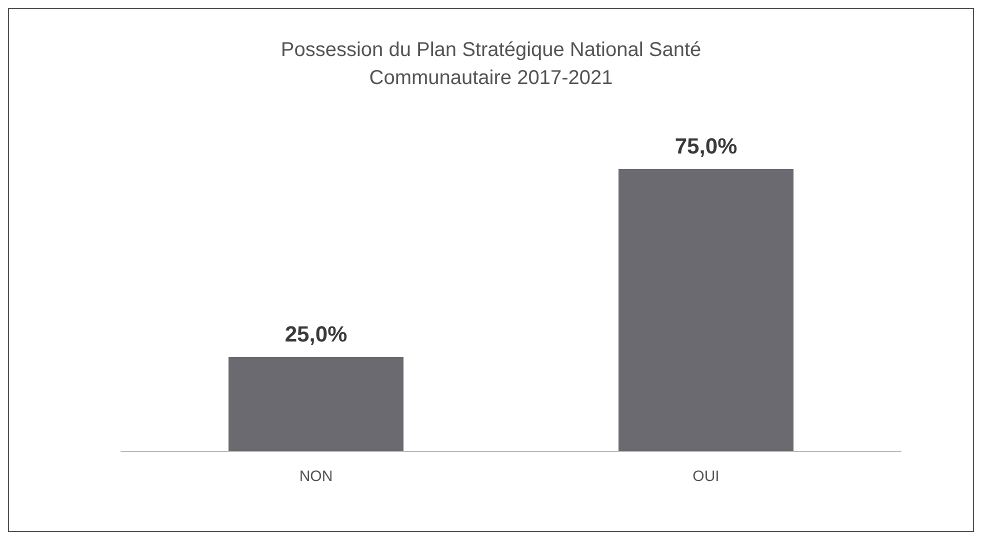  I want to click on chart-title: Possession du Plan Stratégique National Santé Communautaire 2017-2021, so click(491, 64).